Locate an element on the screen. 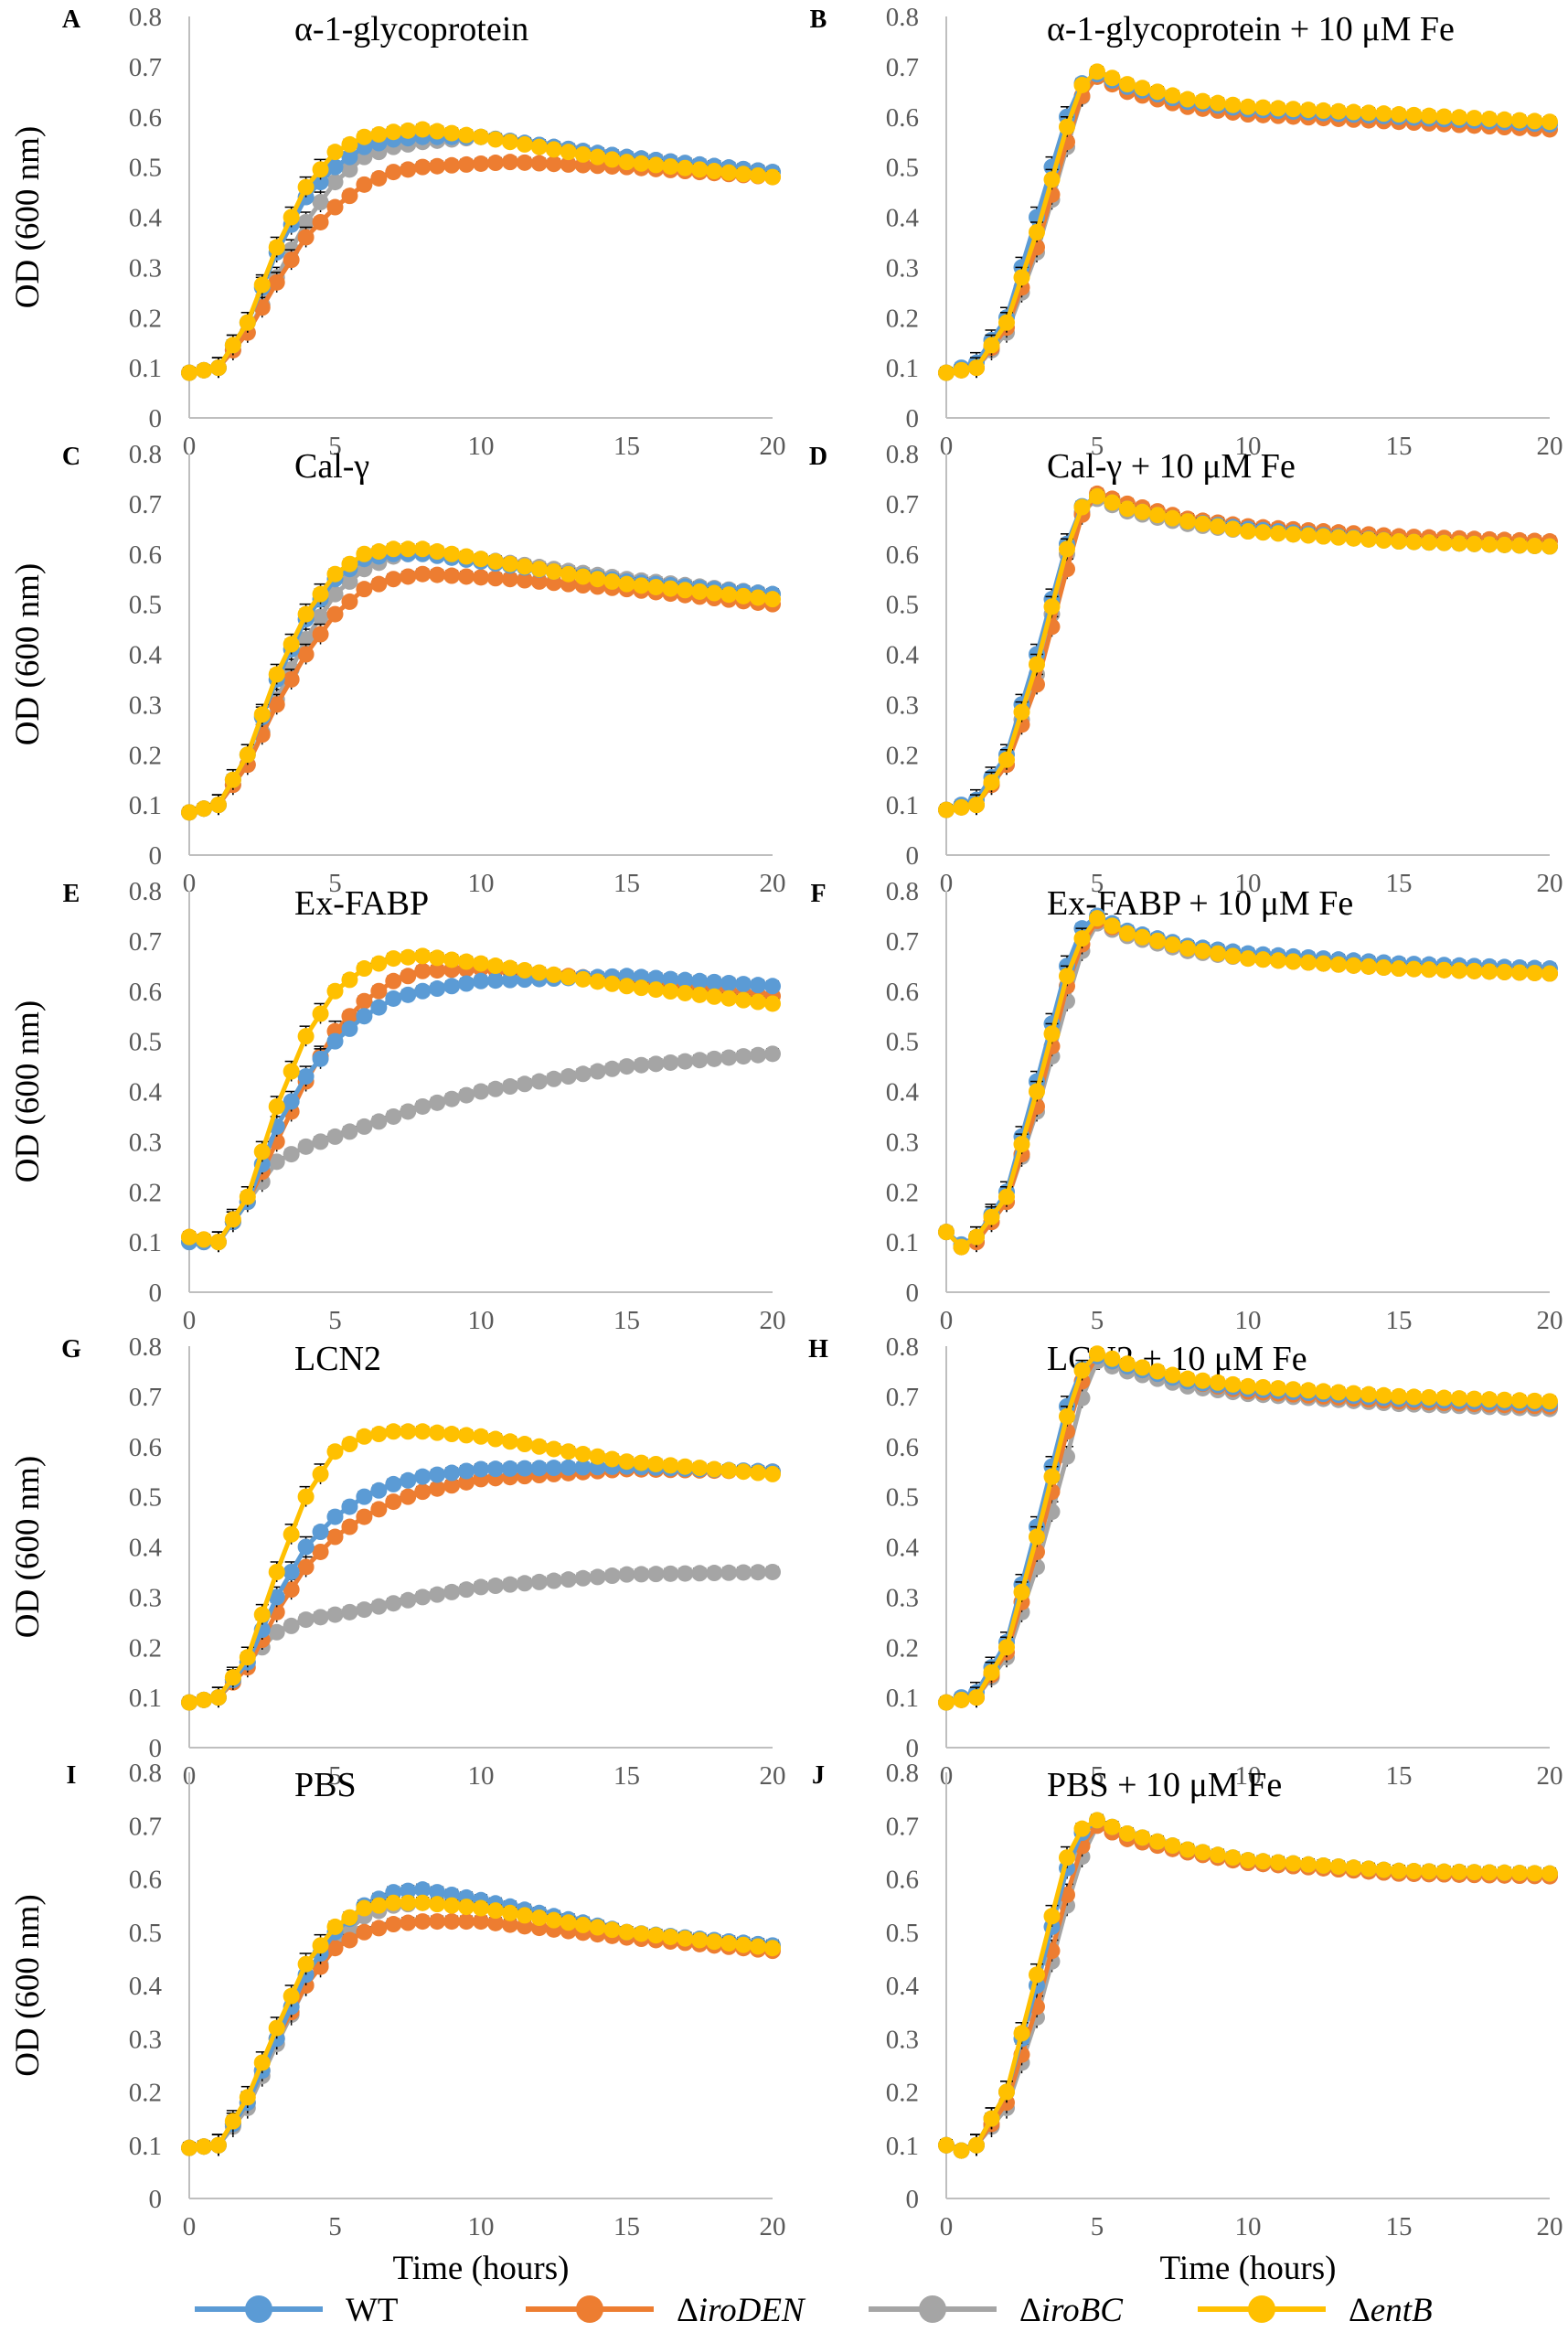 The width and height of the screenshot is (1568, 2332). panel-title: PBS + 10 μM Fe is located at coordinates (1164, 1785).